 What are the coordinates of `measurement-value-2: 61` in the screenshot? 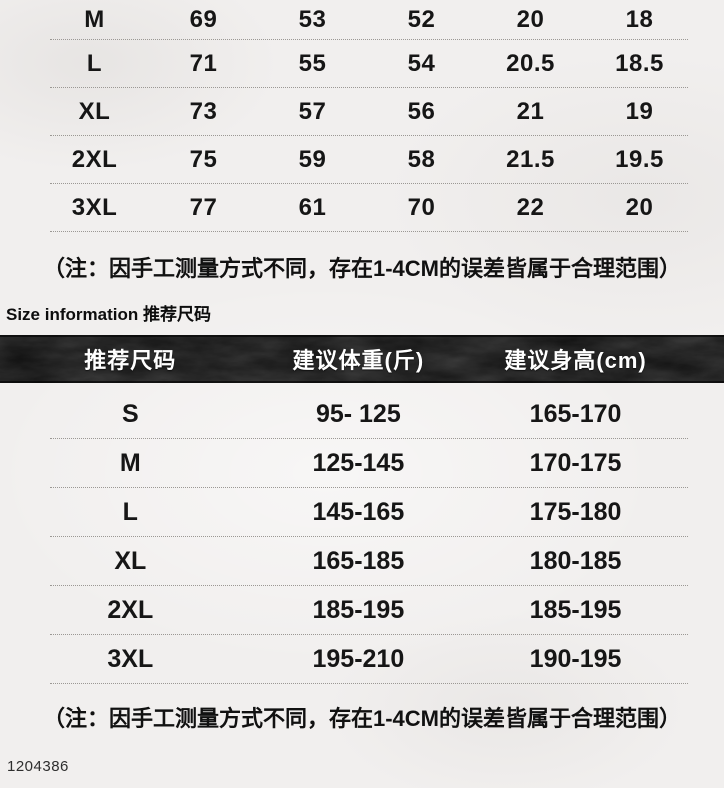 It's located at (312, 207).